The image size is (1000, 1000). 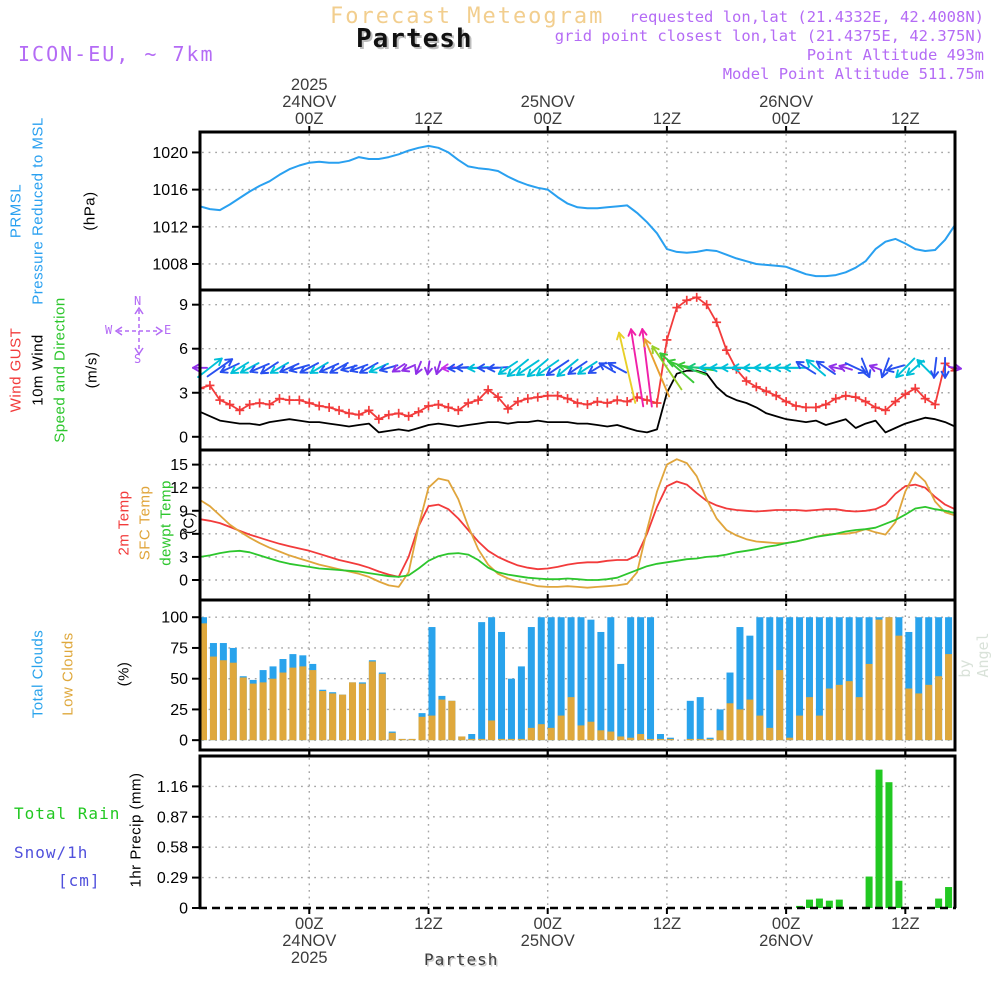 I want to click on svg-text: 1012, so click(x=170, y=227).